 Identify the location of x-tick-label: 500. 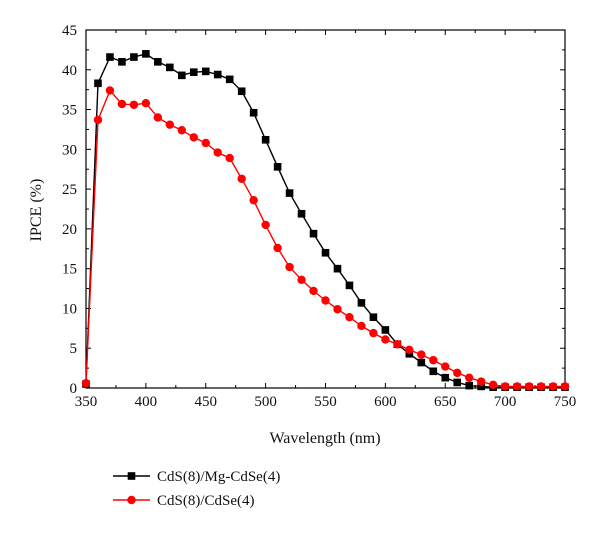
(265, 402).